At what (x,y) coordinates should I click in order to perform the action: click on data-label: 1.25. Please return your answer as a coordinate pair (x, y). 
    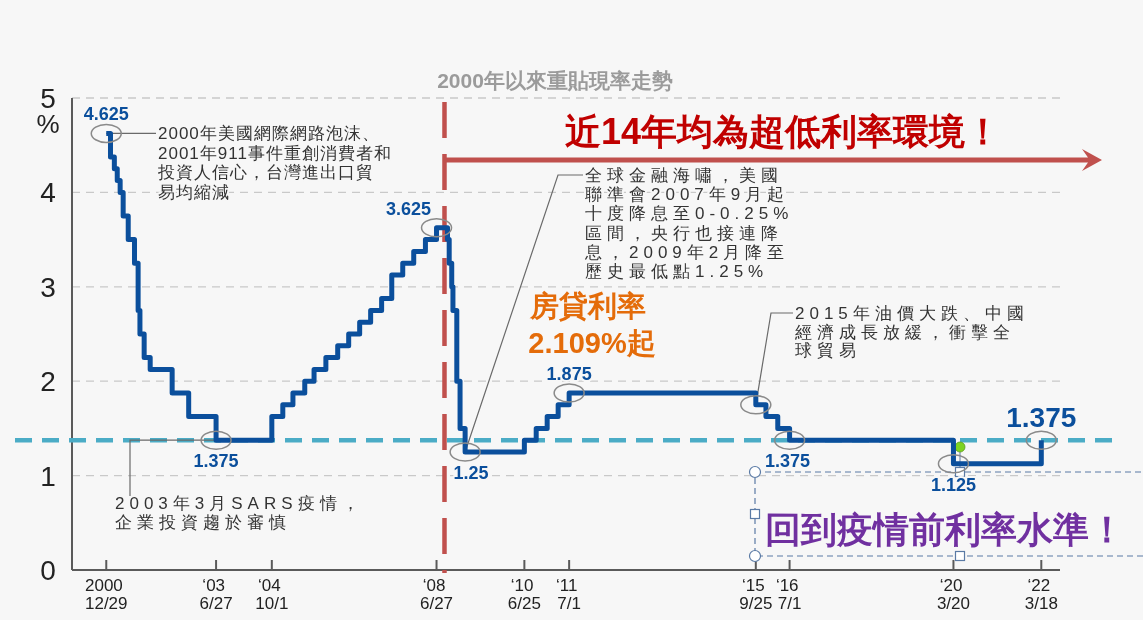
    Looking at the image, I should click on (471, 473).